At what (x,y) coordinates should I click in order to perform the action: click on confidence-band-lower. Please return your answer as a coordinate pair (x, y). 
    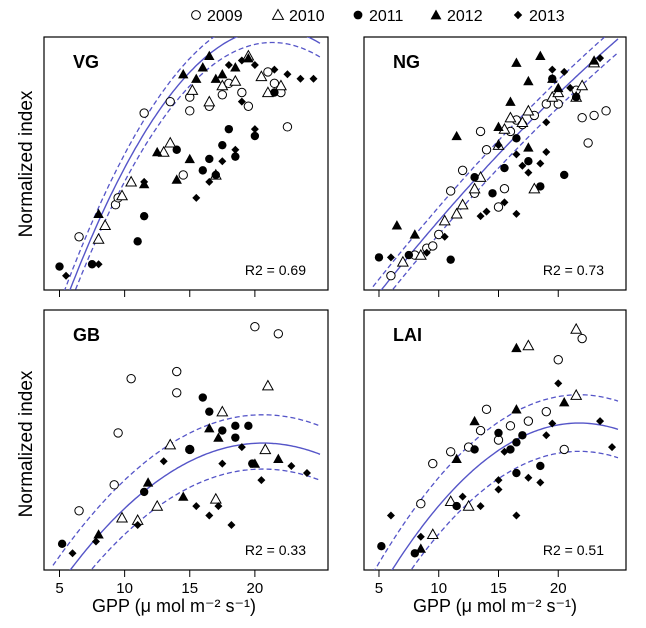
    Looking at the image, I should click on (505, 171).